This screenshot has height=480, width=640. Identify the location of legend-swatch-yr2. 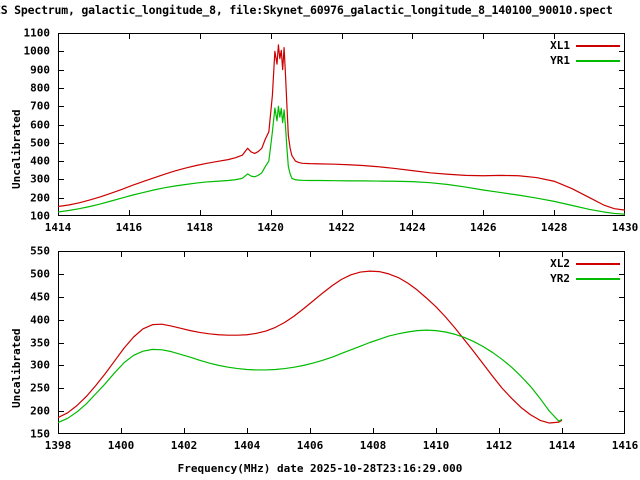
(598, 278).